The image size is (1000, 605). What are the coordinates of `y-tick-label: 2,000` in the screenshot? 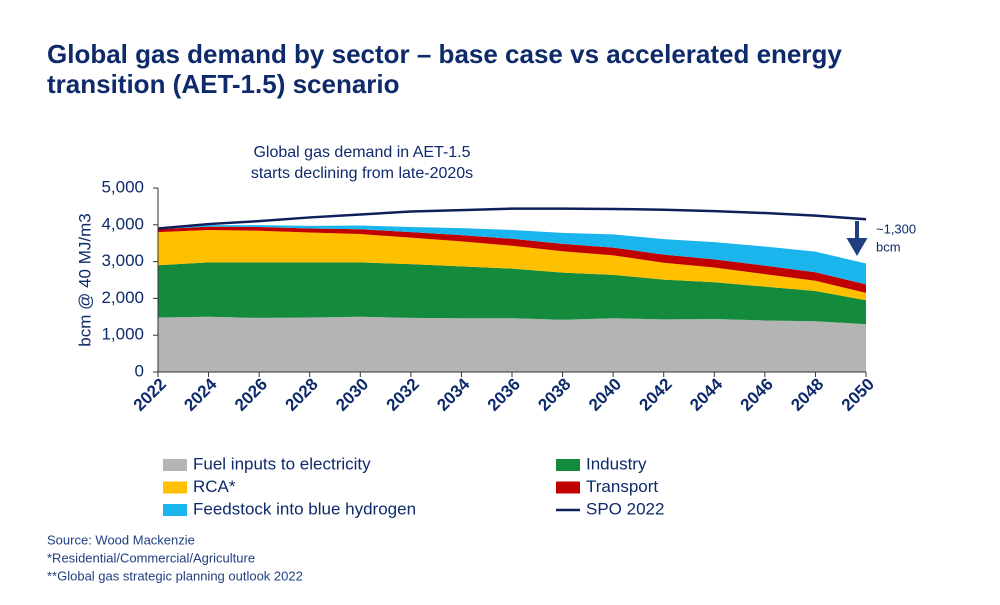 It's located at (122, 297).